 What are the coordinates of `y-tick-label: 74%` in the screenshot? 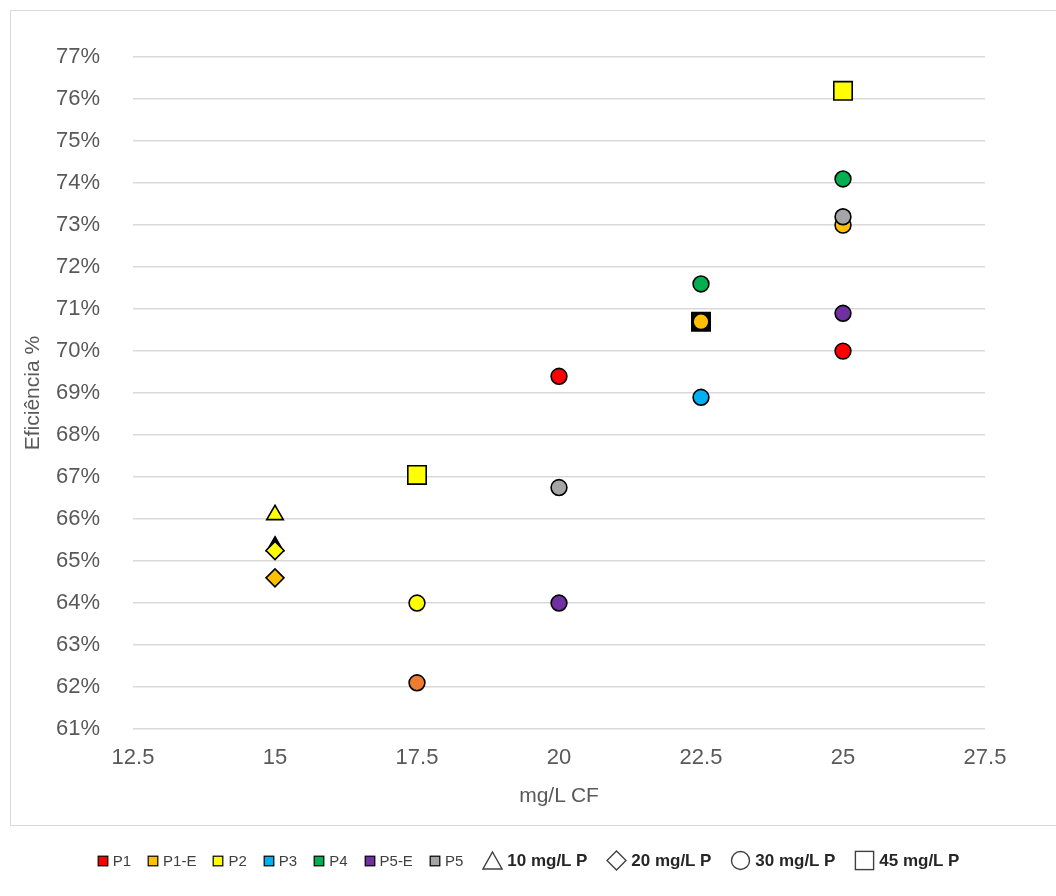 It's located at (77, 182).